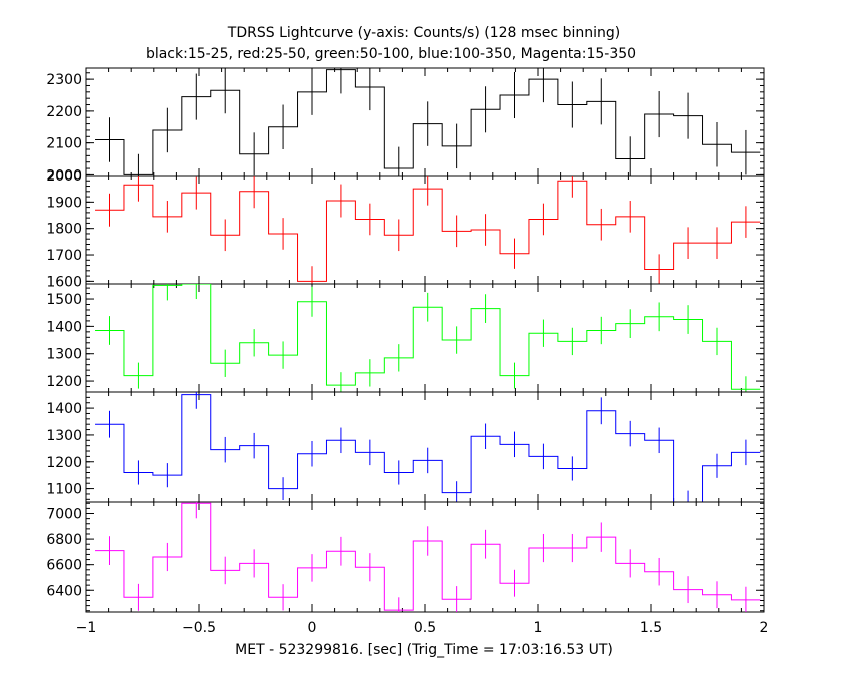 The height and width of the screenshot is (680, 850). Describe the element at coordinates (312, 628) in the screenshot. I see `x-tick-label: 0` at that location.